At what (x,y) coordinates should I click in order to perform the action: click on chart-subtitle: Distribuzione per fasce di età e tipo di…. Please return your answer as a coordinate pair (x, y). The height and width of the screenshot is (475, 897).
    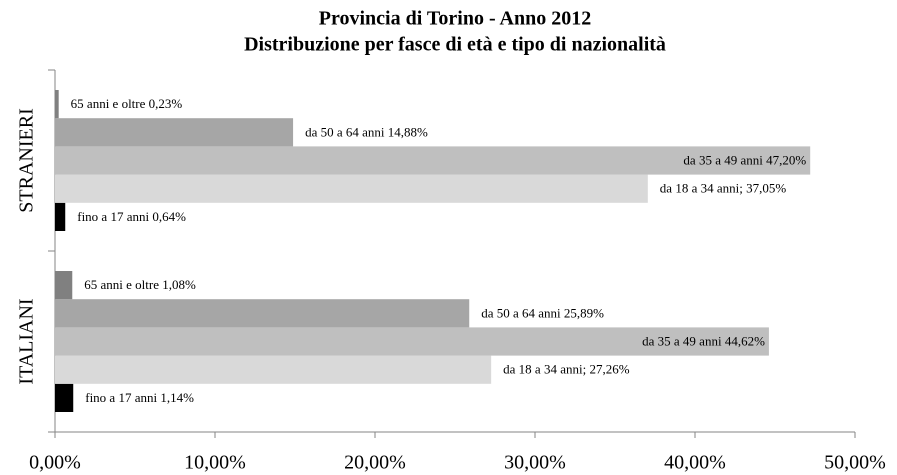
    Looking at the image, I should click on (455, 45).